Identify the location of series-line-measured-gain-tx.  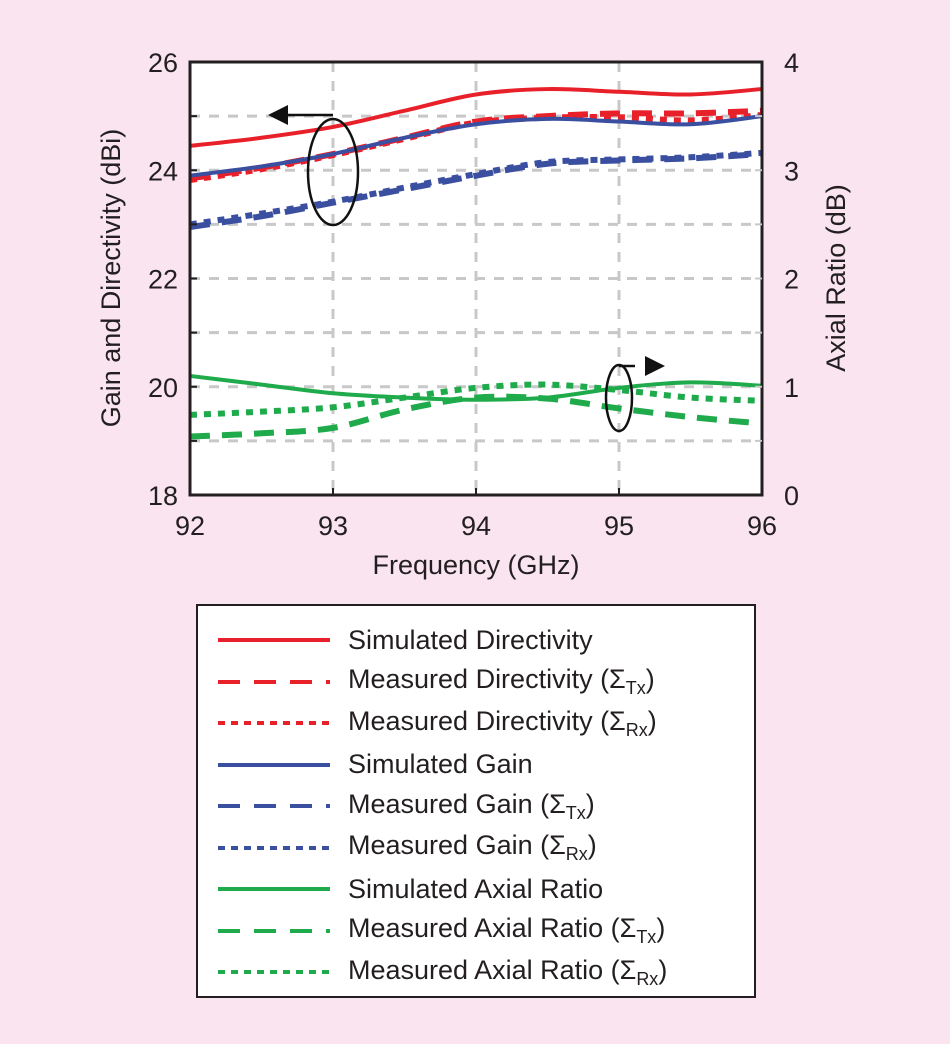
(476, 191).